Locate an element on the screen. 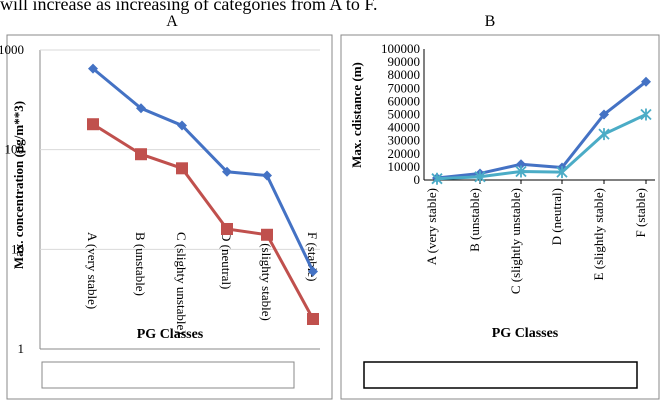 This screenshot has height=405, width=662. y-axis-label-a: Max. concentration (µg/m**3) is located at coordinates (18, 185).